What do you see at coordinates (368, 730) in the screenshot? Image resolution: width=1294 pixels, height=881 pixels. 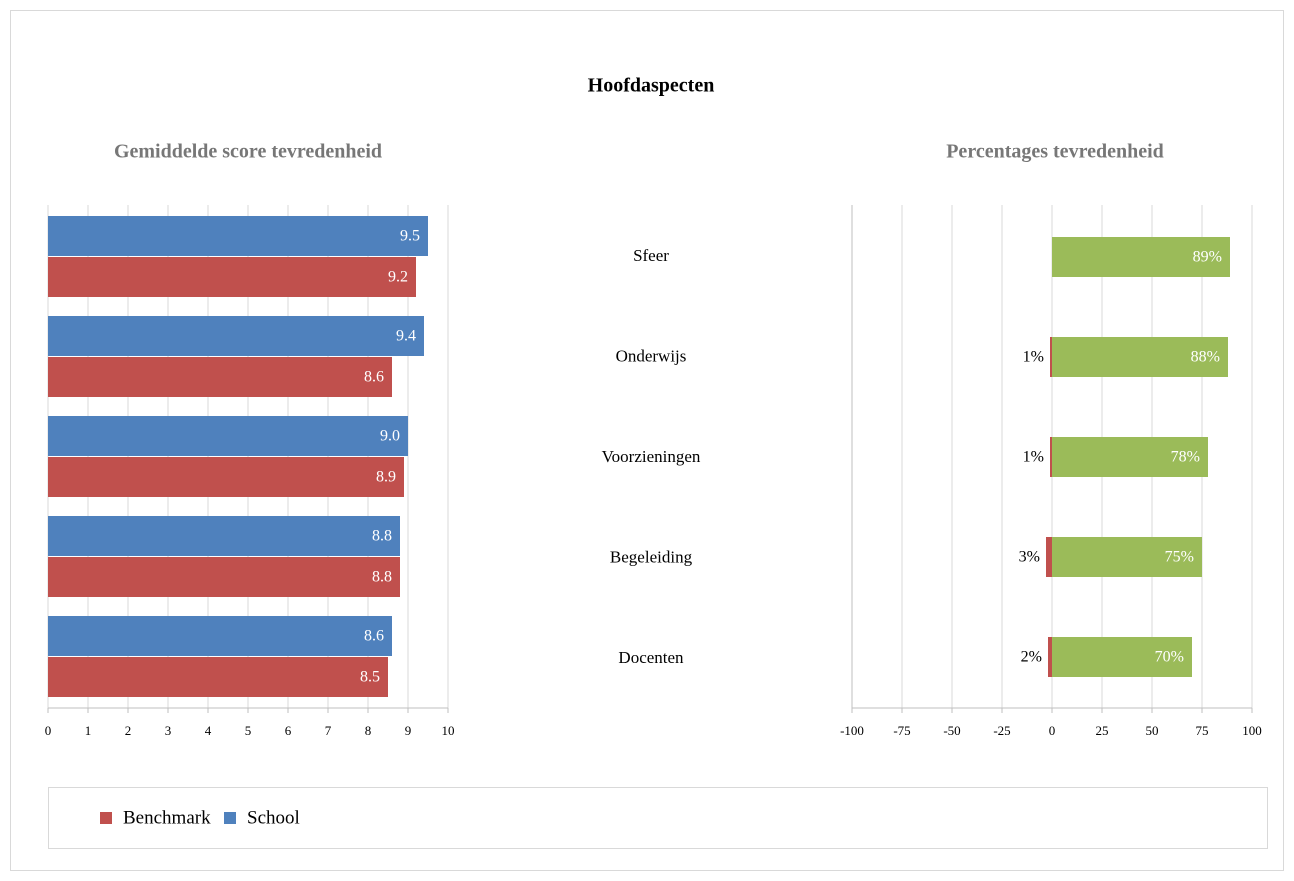 I see `x-tick-label: 8` at bounding box center [368, 730].